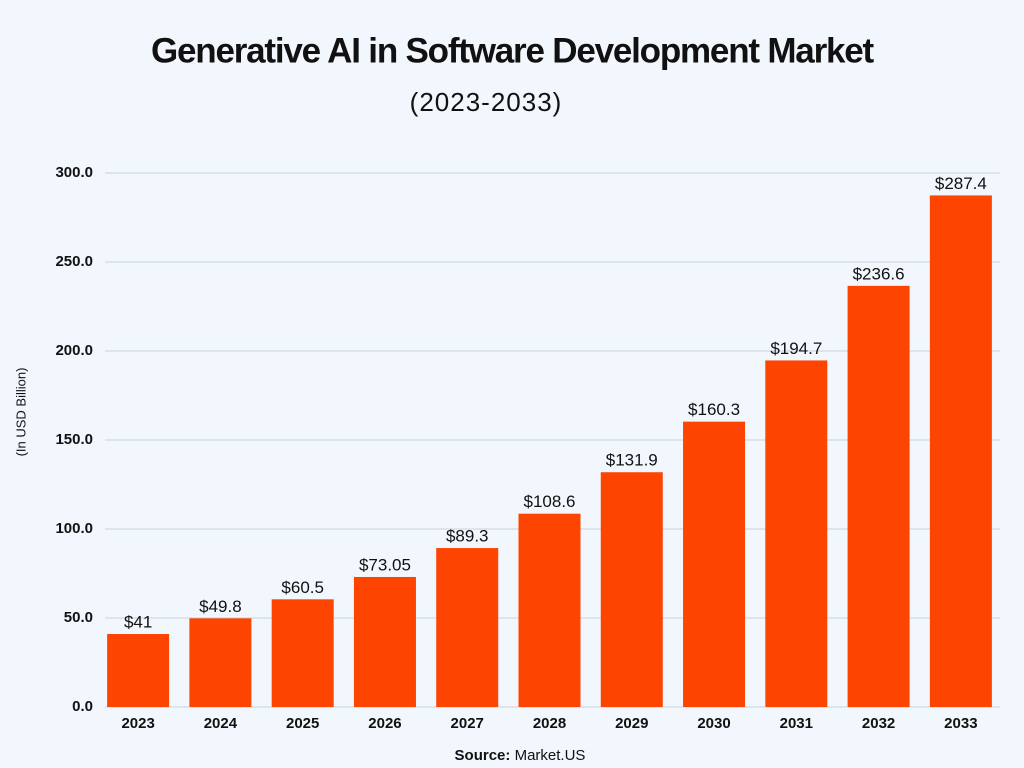  What do you see at coordinates (138, 622) in the screenshot?
I see `value-label: $41` at bounding box center [138, 622].